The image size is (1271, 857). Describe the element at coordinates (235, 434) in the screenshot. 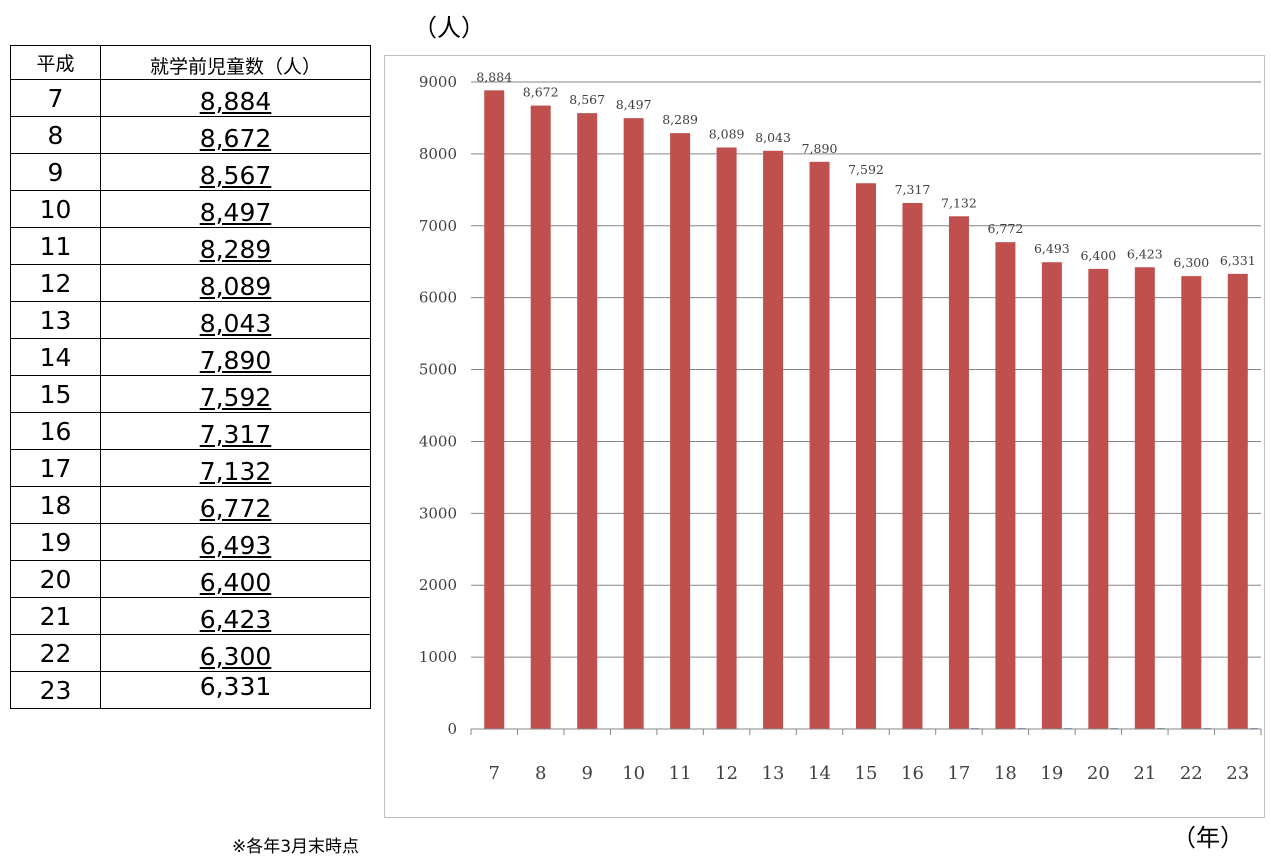

I see `row-count: 7,317` at that location.